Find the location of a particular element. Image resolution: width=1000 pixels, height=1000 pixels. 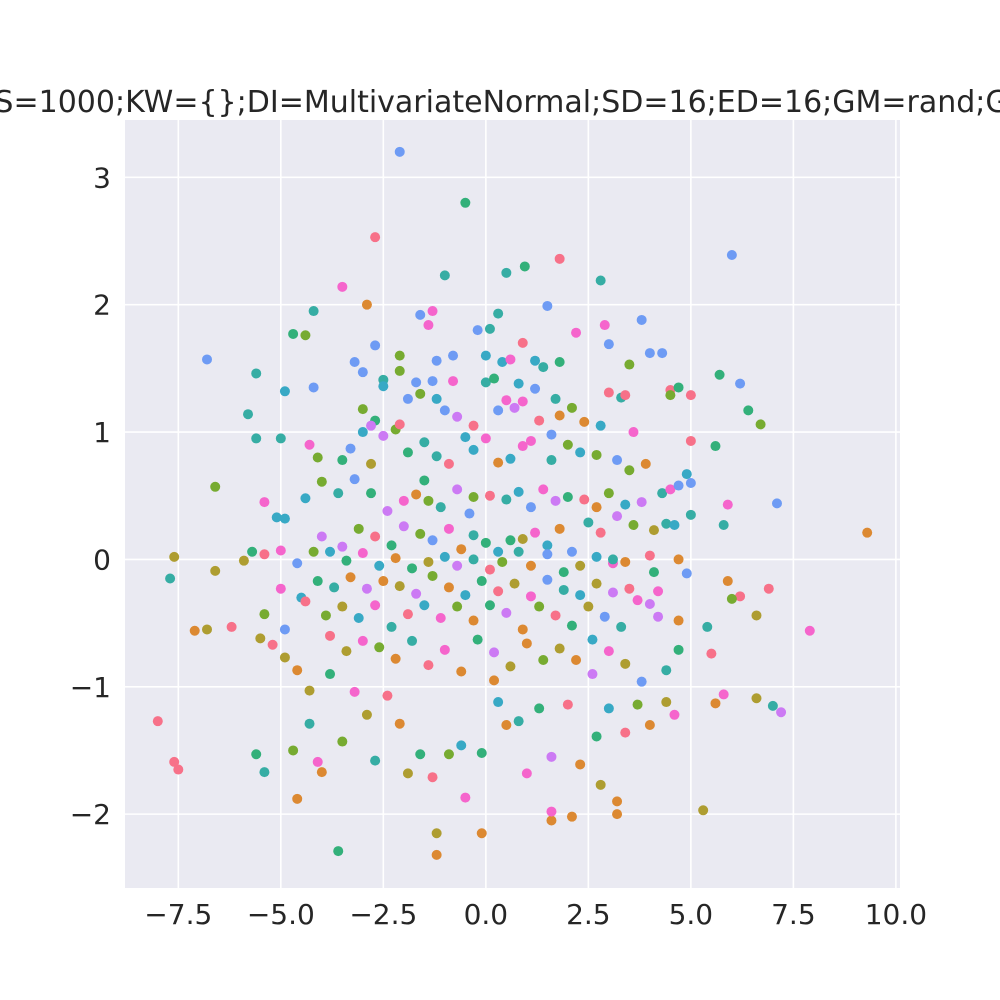

x-tick-label: 7.5 is located at coordinates (793, 914).